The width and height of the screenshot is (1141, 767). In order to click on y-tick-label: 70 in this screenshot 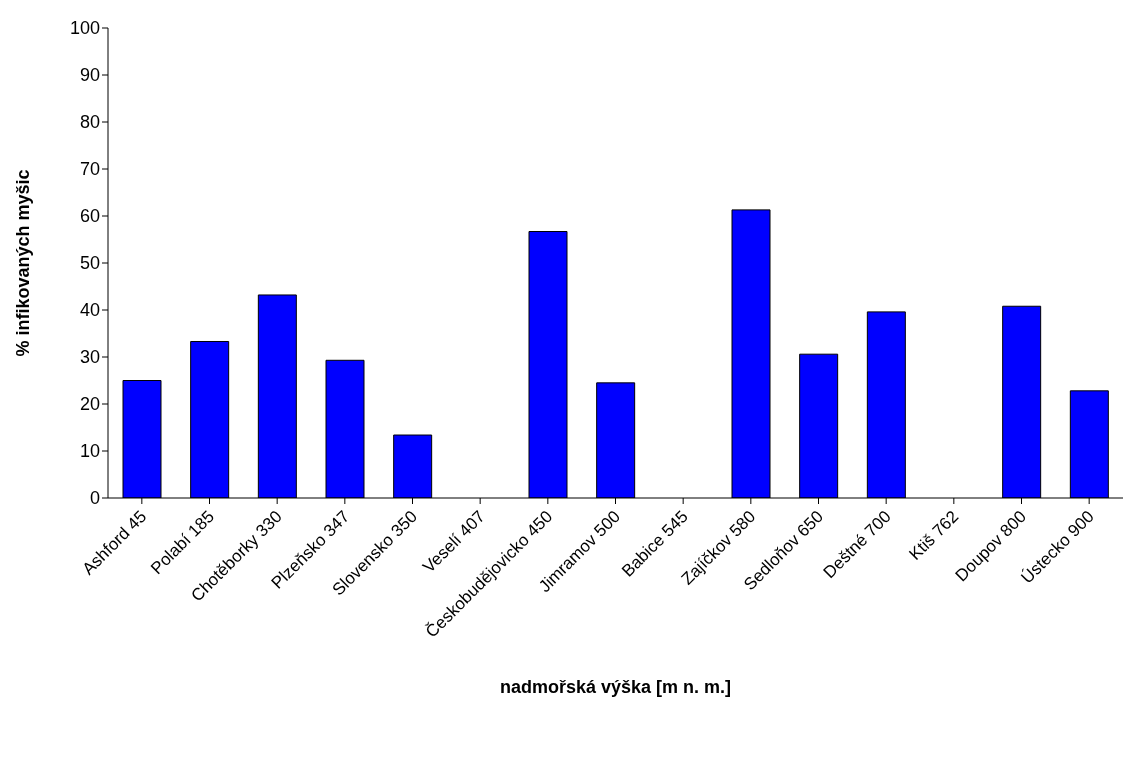, I will do `click(89, 169)`.